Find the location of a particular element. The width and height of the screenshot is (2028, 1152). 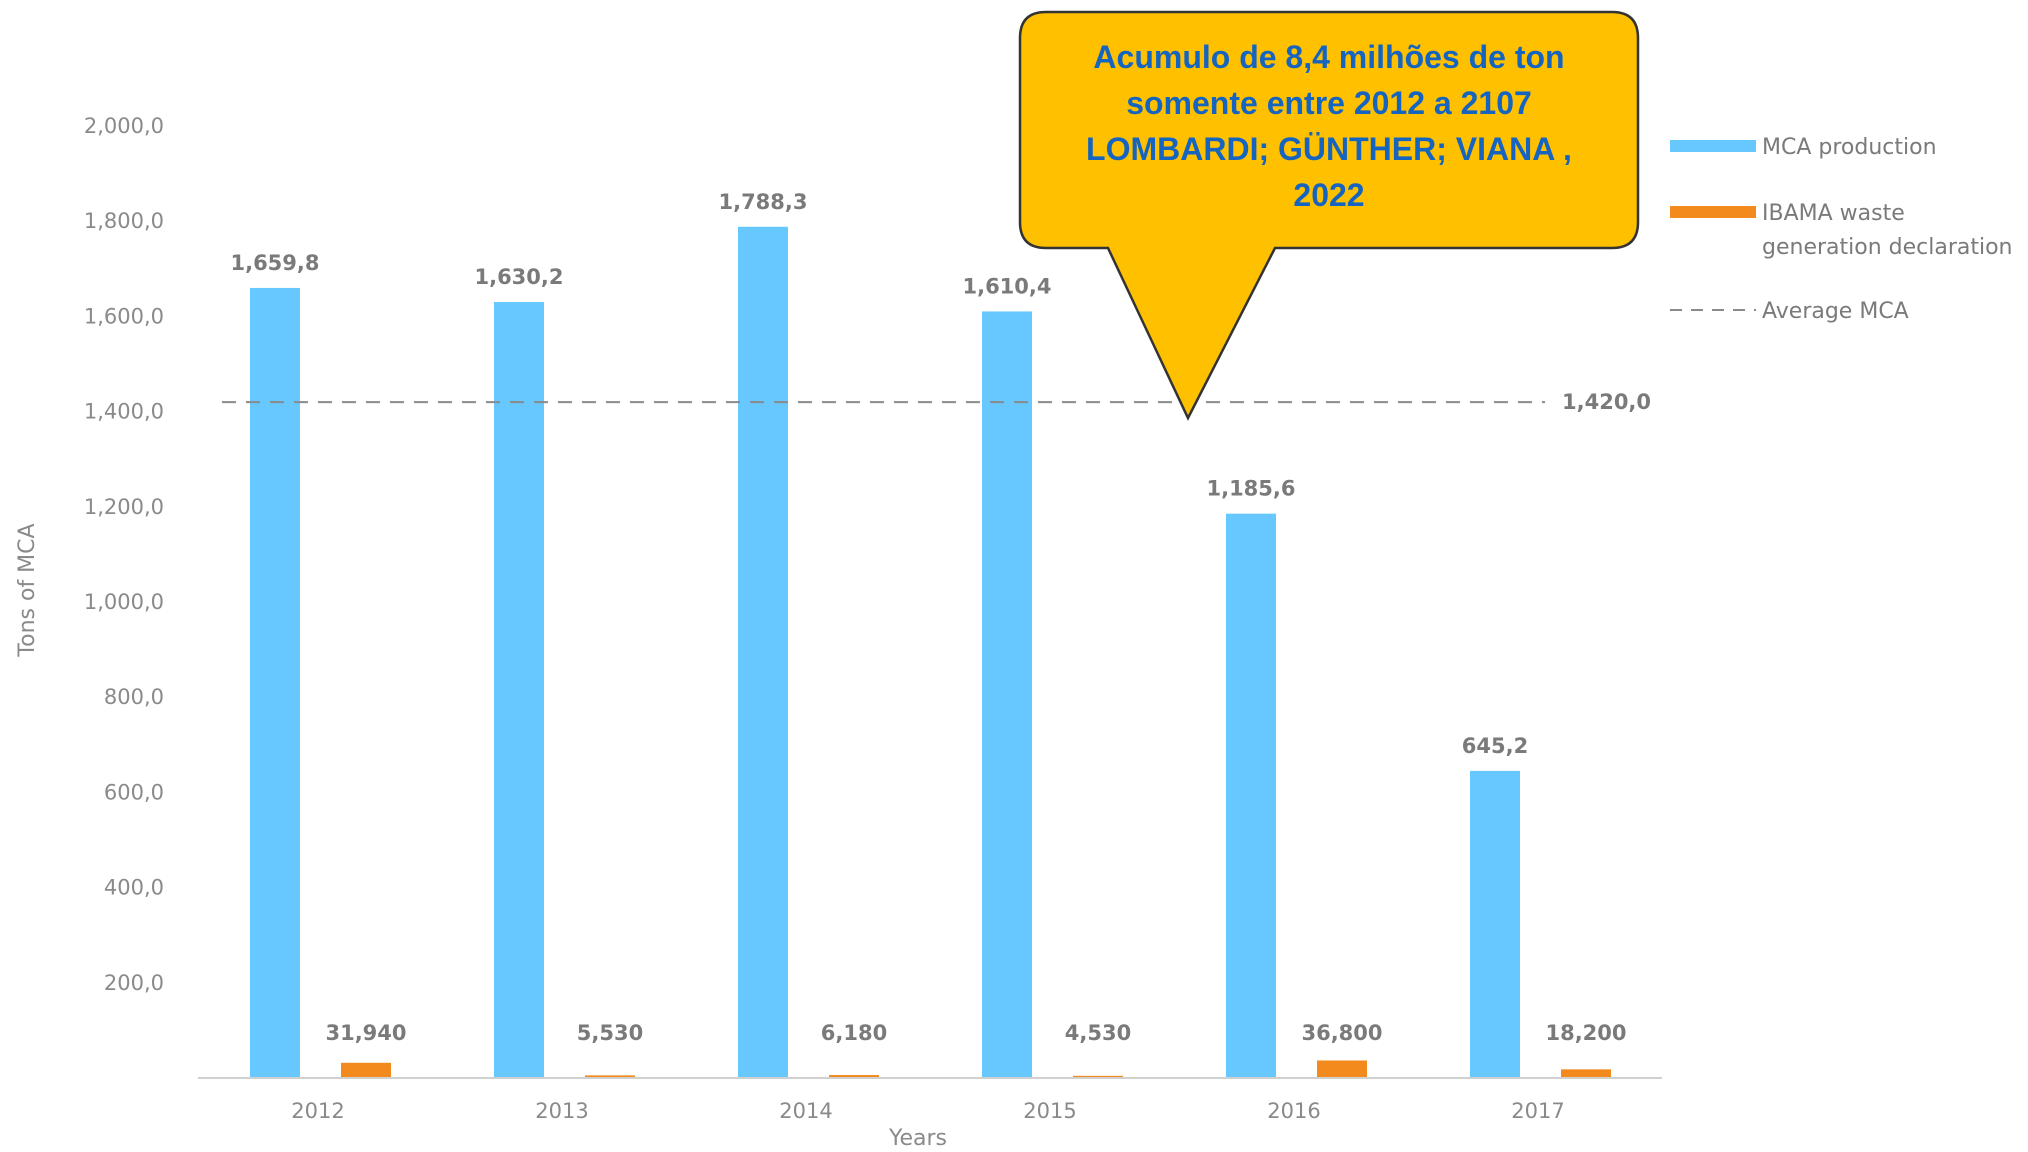

legend-label: Average MCA is located at coordinates (1835, 311).